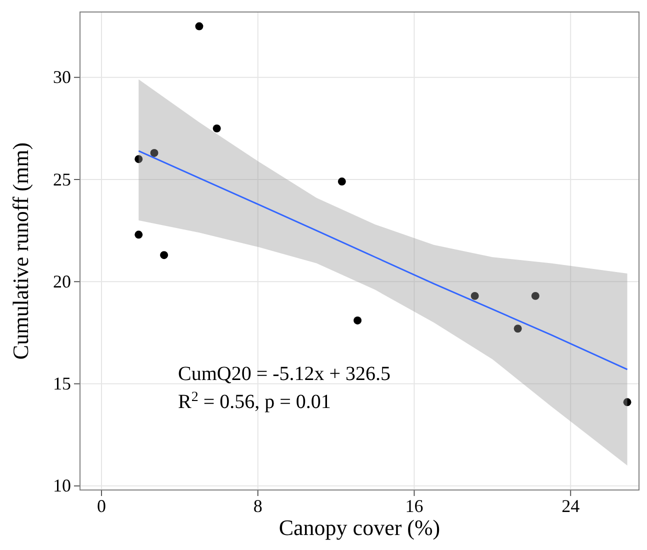  I want to click on y-tick-label: 20, so click(62, 281).